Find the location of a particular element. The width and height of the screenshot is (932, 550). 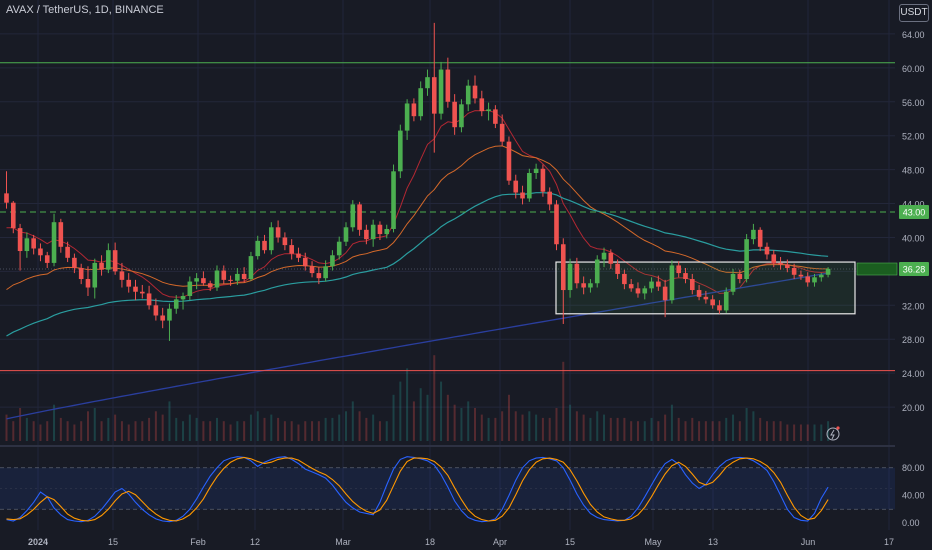

range-box-rect is located at coordinates (705, 288).